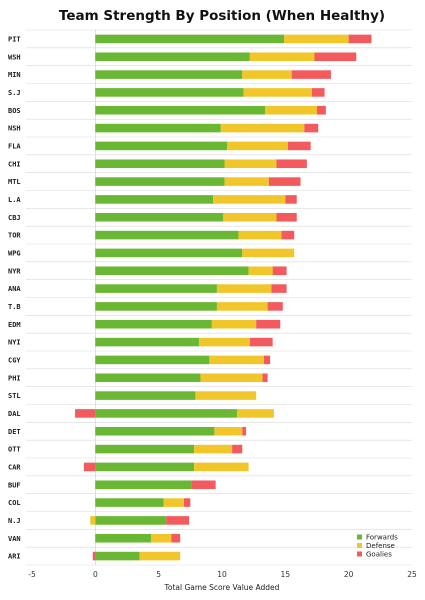 The height and width of the screenshot is (600, 425). I want to click on category-label: FLA, so click(14, 146).